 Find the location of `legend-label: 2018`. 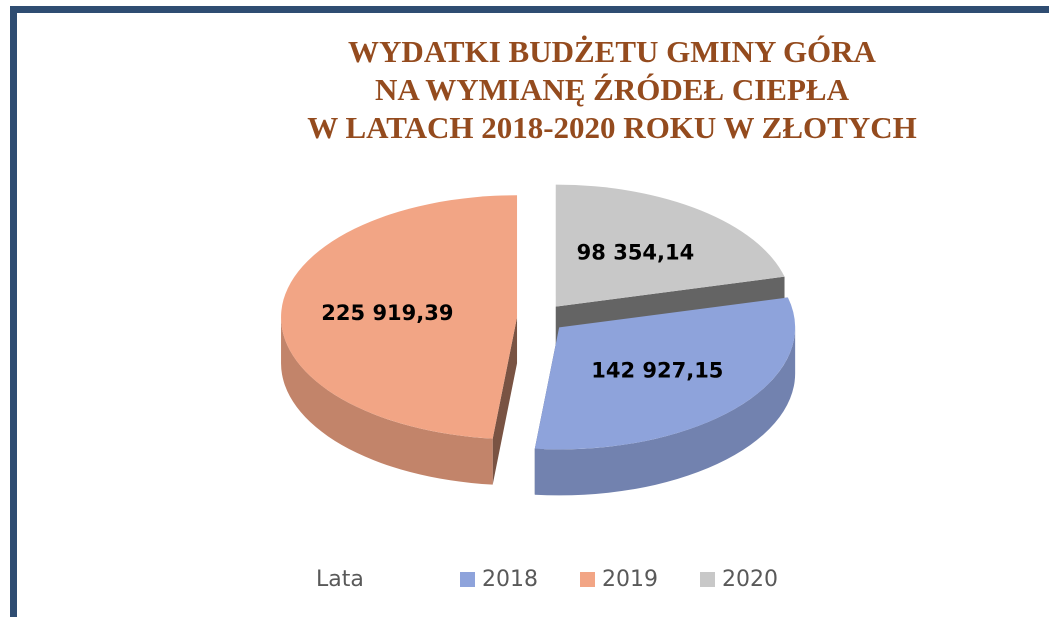

legend-label: 2018 is located at coordinates (510, 579).